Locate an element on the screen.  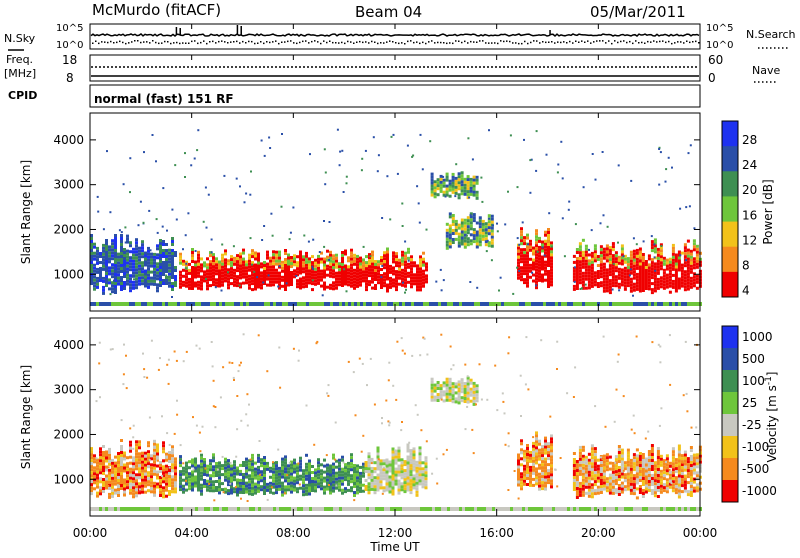
colorbar-swatch is located at coordinates (730, 285).